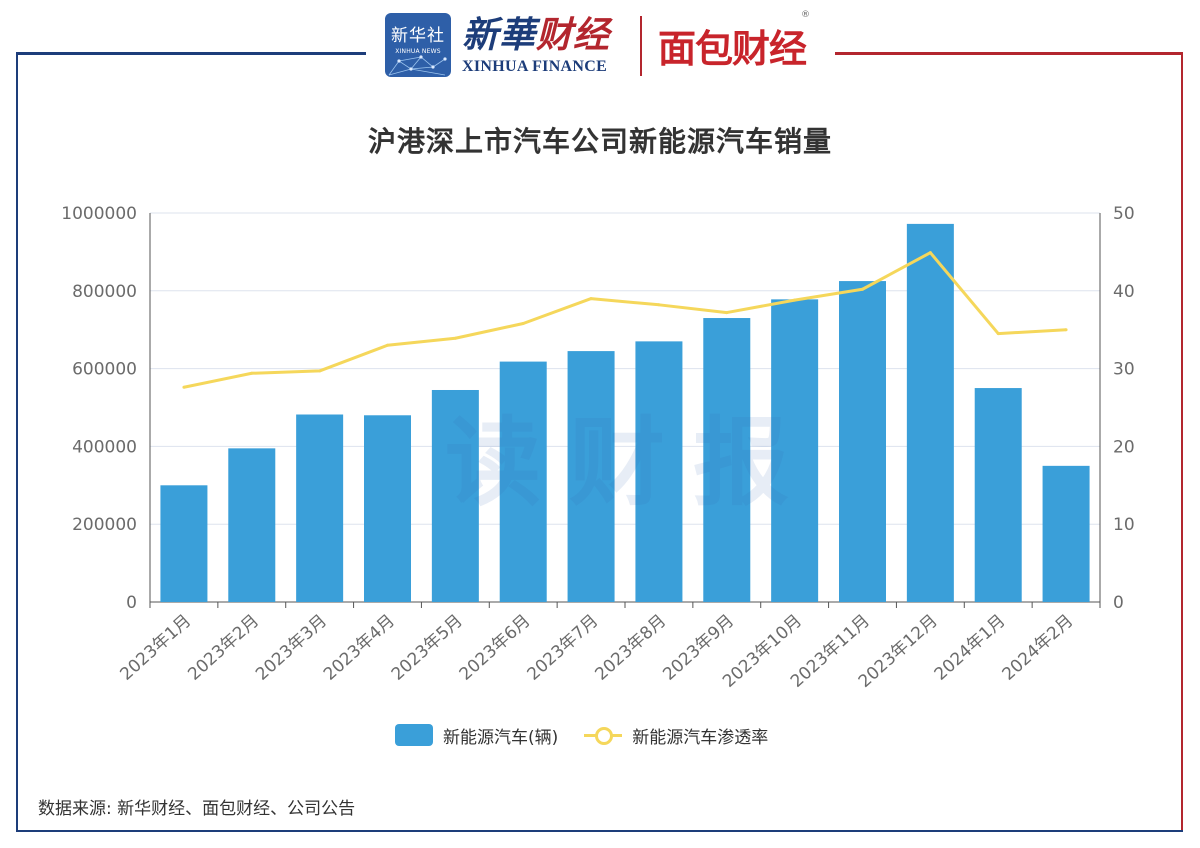 The image size is (1200, 848). What do you see at coordinates (131, 603) in the screenshot?
I see `y-left-tick-label: 0` at bounding box center [131, 603].